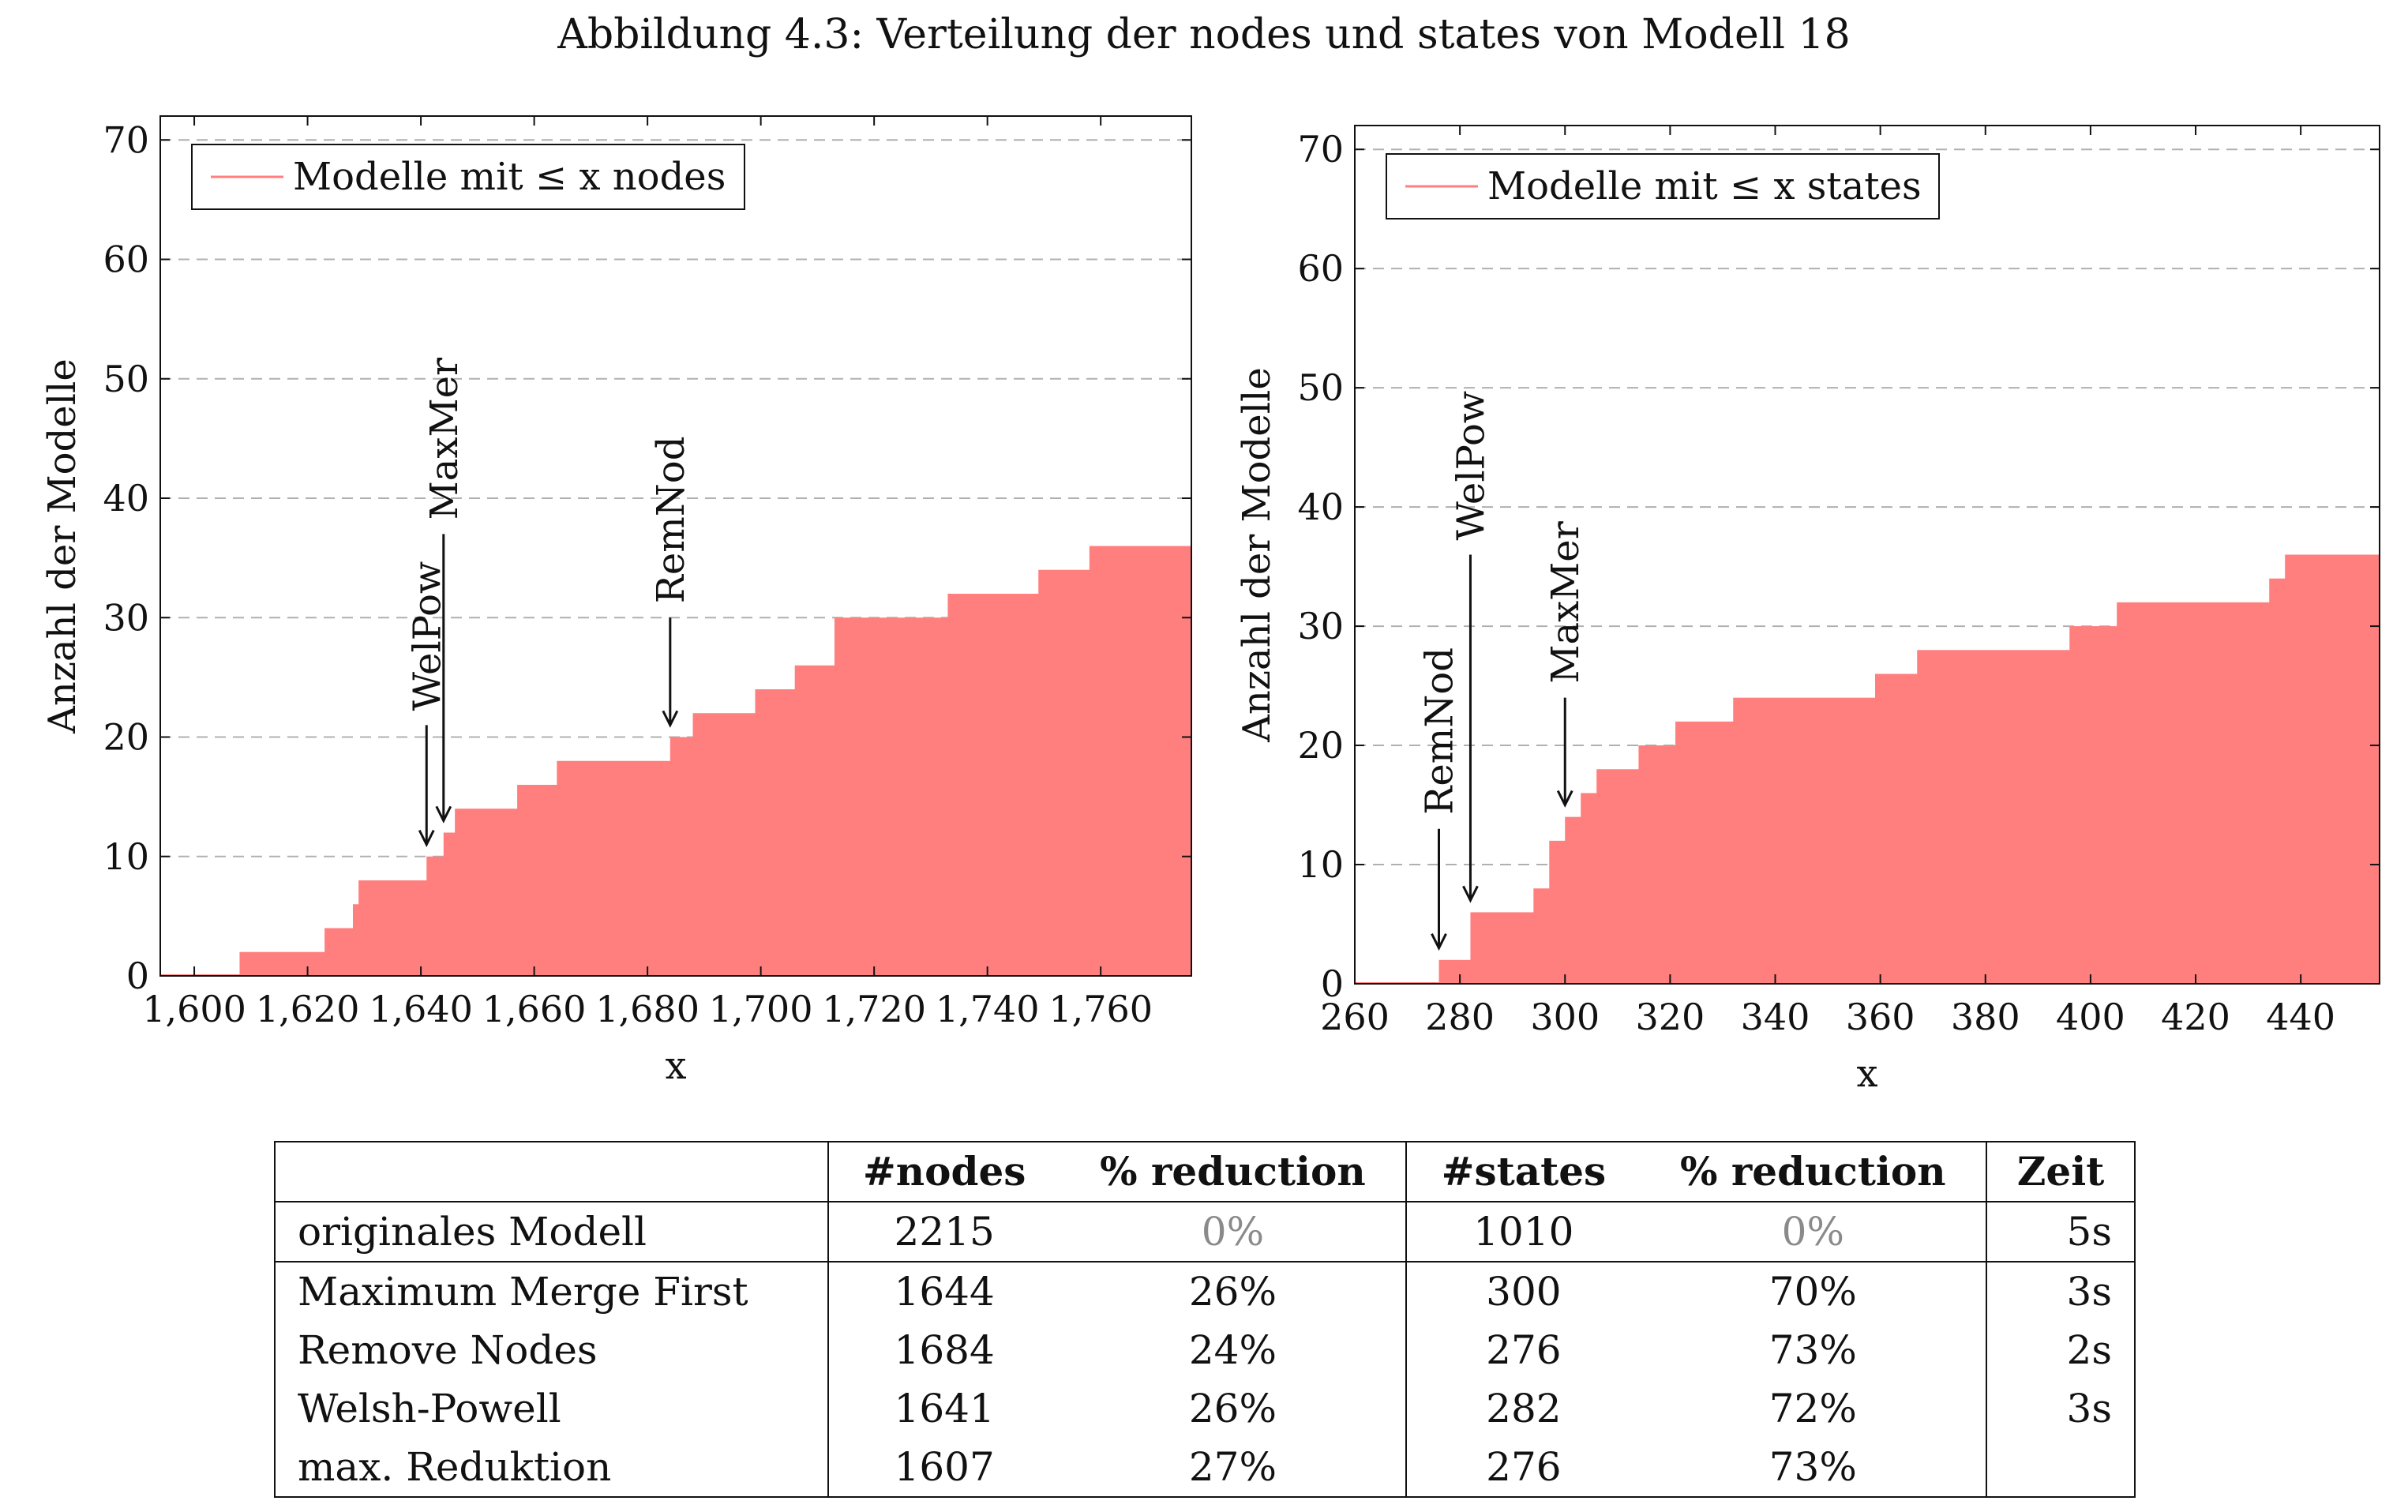 The height and width of the screenshot is (1512, 2408). I want to click on x-tick-label: 1,640, so click(421, 1009).